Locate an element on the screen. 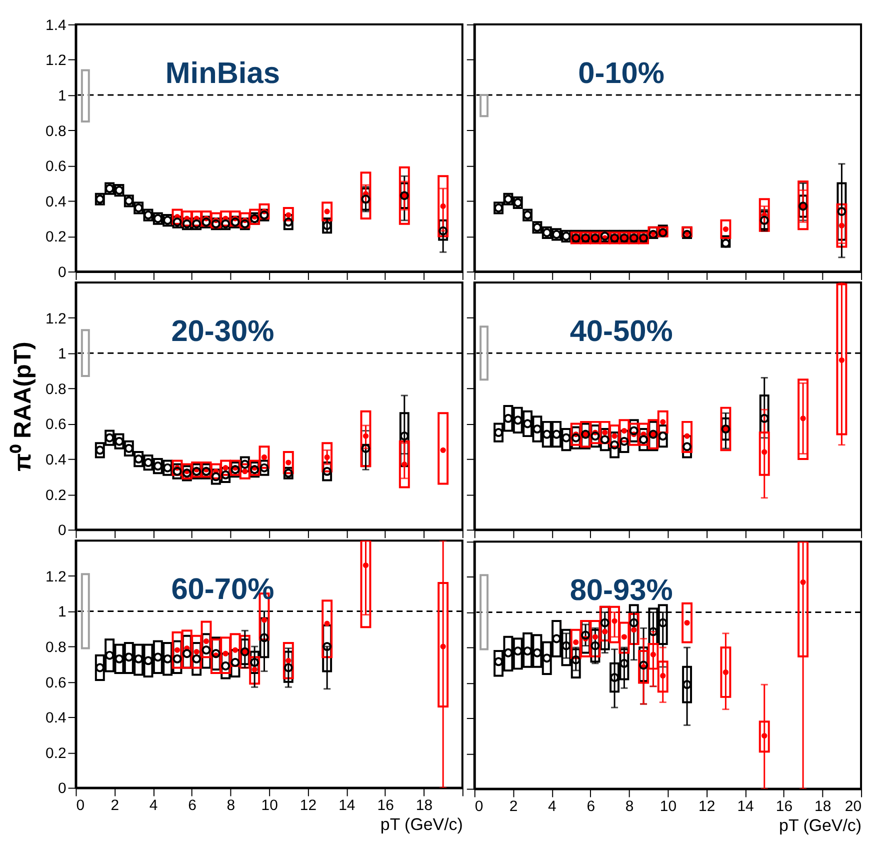  y-axis-title: π⁰ RAA(pT) is located at coordinates (23, 407).